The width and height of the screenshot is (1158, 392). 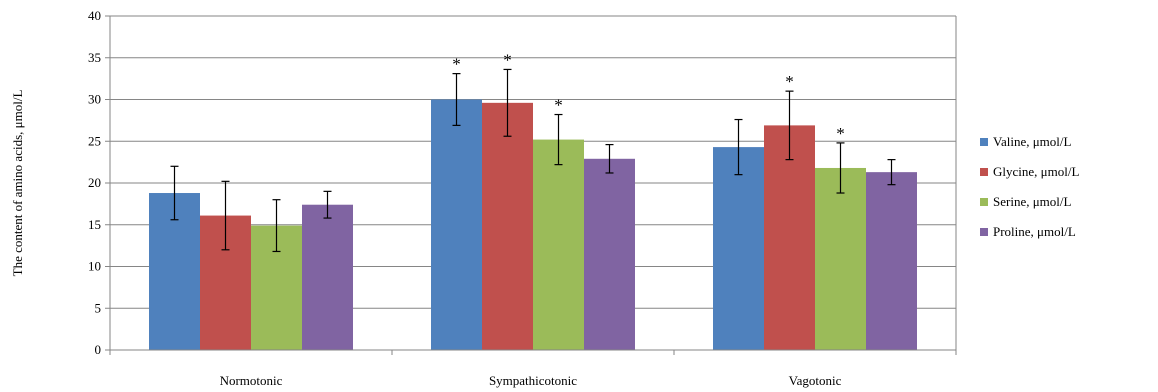 I want to click on y-tick-label: 30, so click(x=94, y=99).